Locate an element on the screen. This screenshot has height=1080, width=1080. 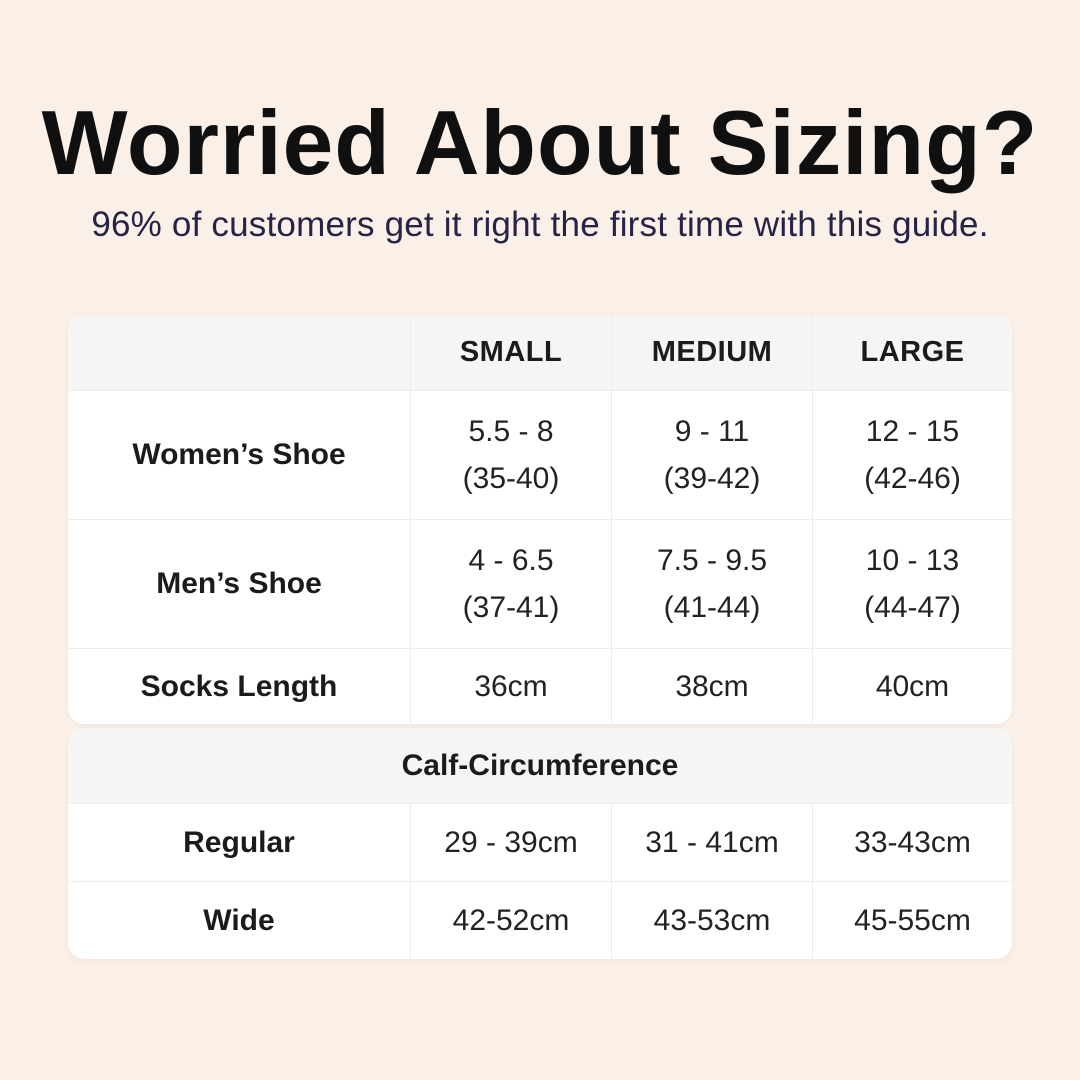
table-row-regular: Regular 29 - 39cm 31 - 41cm 33-43cm is located at coordinates (540, 842).